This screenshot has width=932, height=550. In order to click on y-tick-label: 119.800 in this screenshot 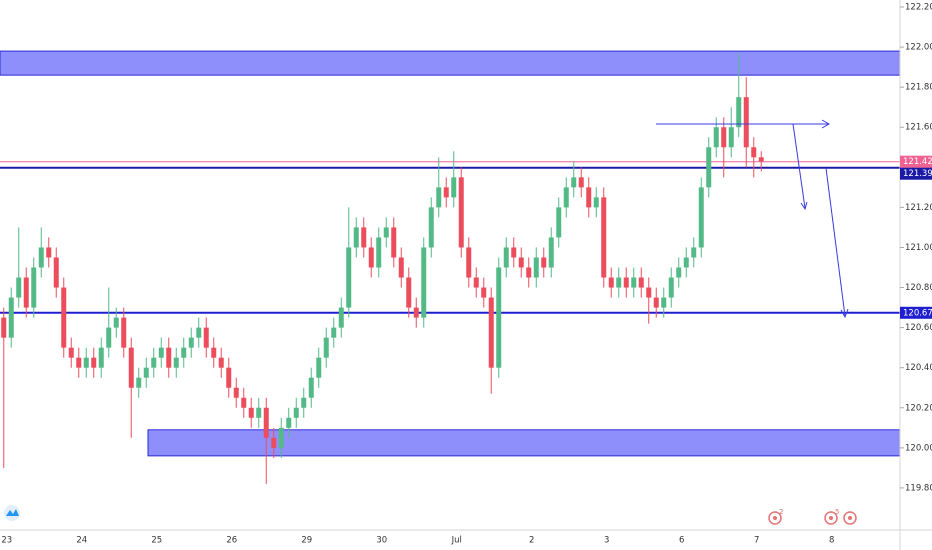, I will do `click(918, 488)`.